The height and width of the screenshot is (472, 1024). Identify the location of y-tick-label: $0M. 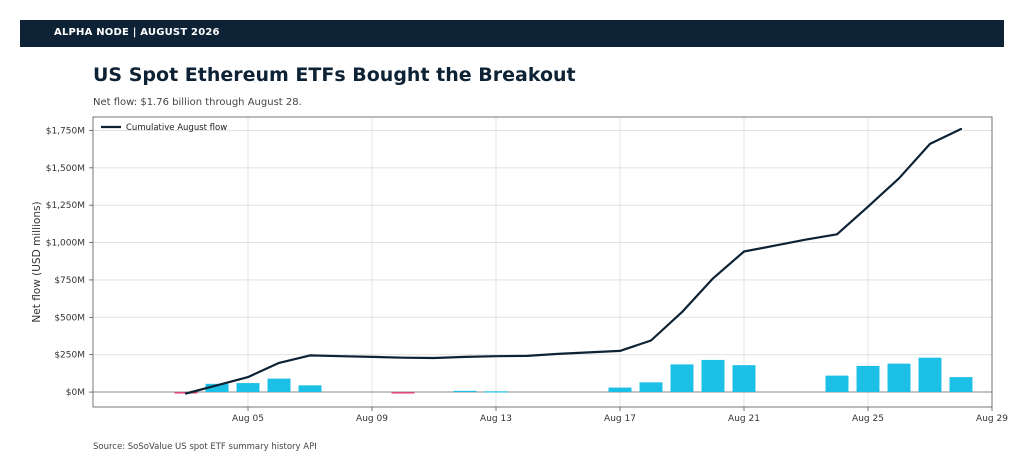
(75, 393).